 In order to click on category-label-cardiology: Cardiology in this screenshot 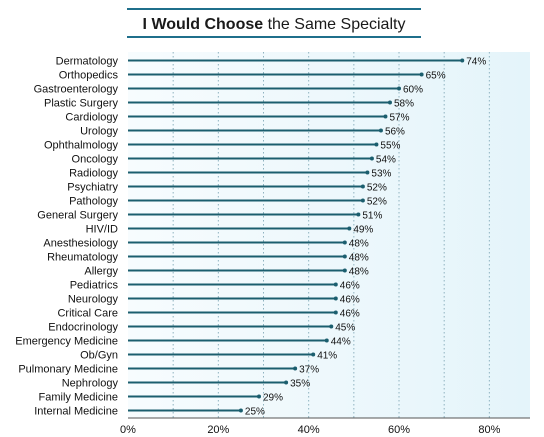, I will do `click(91, 118)`.